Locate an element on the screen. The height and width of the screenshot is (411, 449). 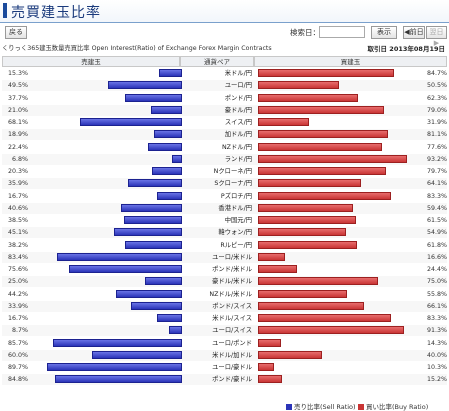
sell-ratio-value: 83.4% is located at coordinates (17, 257).